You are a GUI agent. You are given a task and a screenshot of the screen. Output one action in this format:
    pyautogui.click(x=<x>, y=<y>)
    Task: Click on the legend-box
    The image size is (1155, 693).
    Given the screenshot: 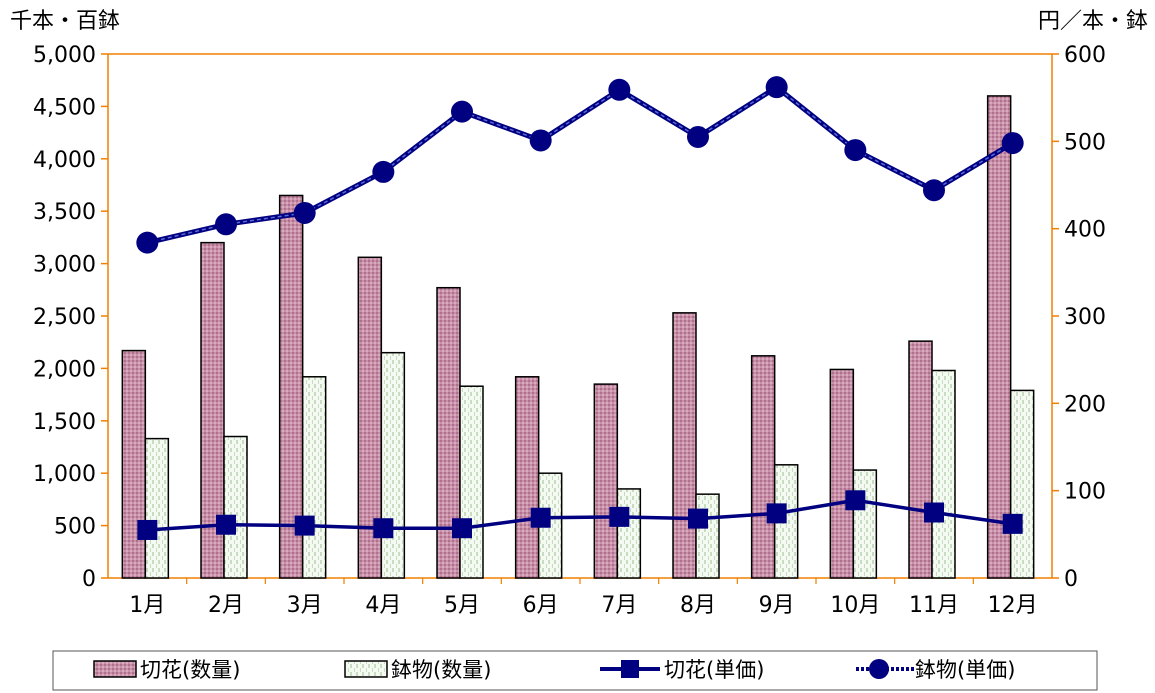 What is the action you would take?
    pyautogui.click(x=575, y=670)
    